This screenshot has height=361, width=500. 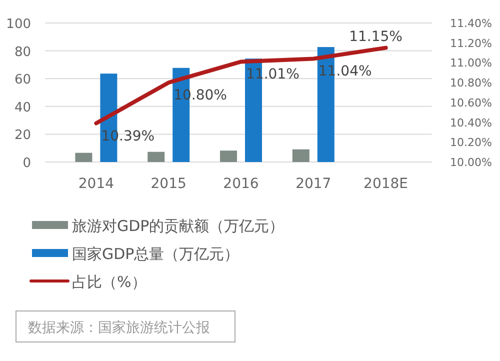 What do you see at coordinates (471, 23) in the screenshot?
I see `y2-tick-label: 11.40%` at bounding box center [471, 23].